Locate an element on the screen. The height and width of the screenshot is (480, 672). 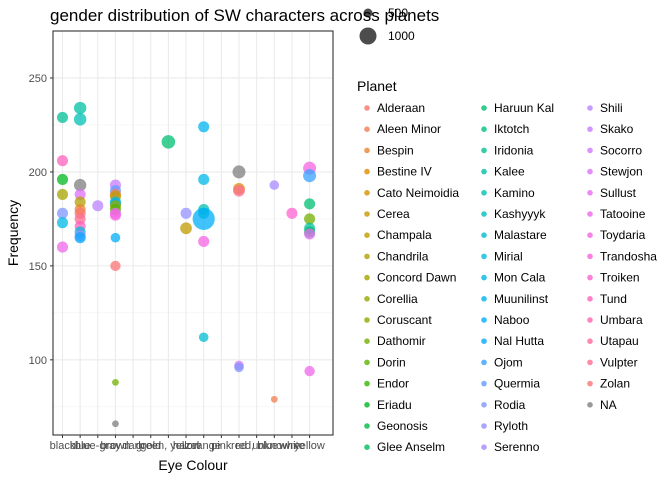
data-point: Tatooine: 160 is located at coordinates (62, 247).